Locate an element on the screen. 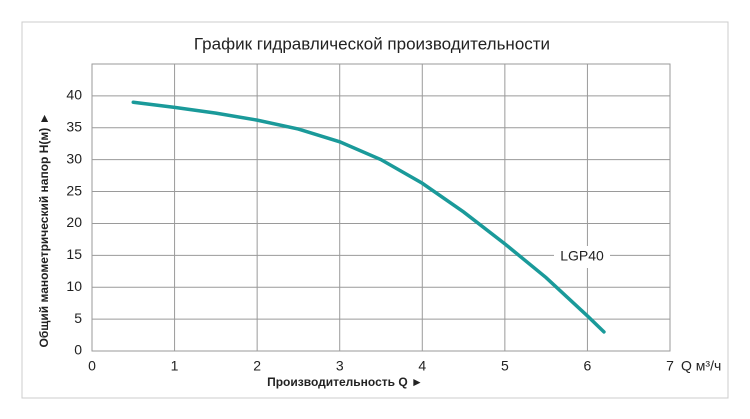 The width and height of the screenshot is (750, 419). legend-box is located at coordinates (582, 257).